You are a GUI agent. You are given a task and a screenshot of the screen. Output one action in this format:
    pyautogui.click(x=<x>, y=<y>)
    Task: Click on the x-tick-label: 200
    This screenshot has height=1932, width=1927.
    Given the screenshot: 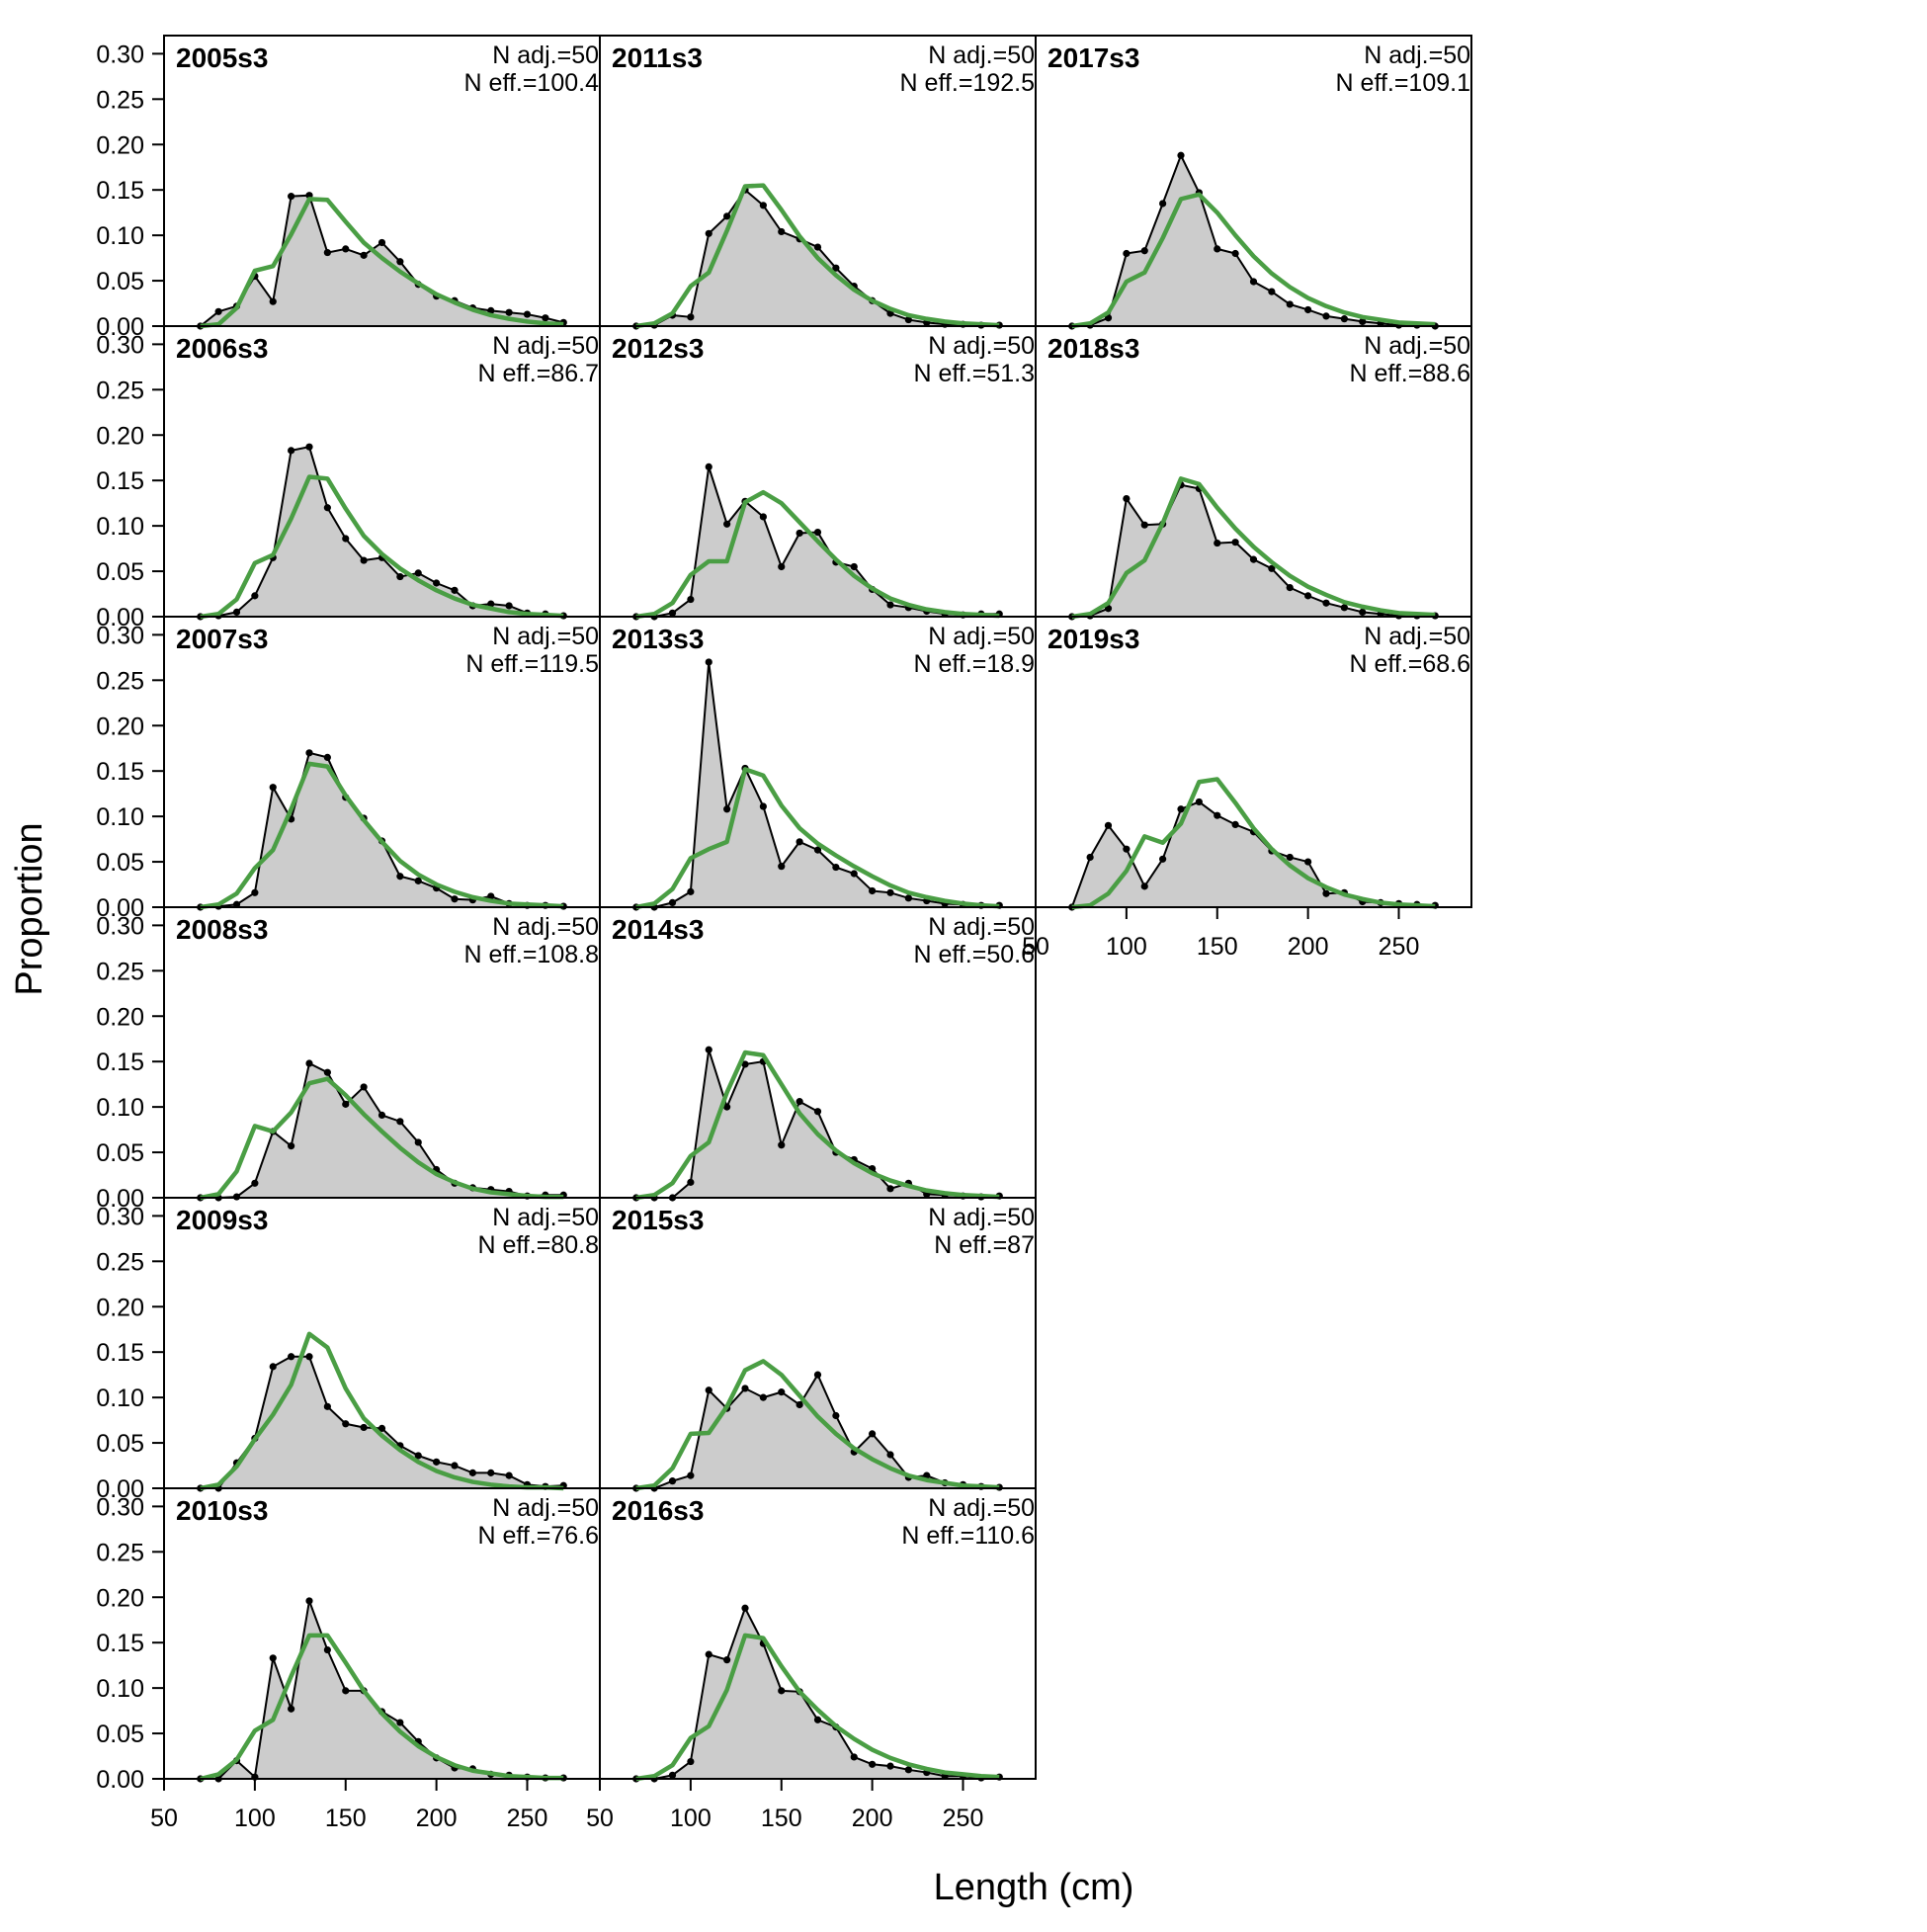 What is the action you would take?
    pyautogui.click(x=437, y=1818)
    